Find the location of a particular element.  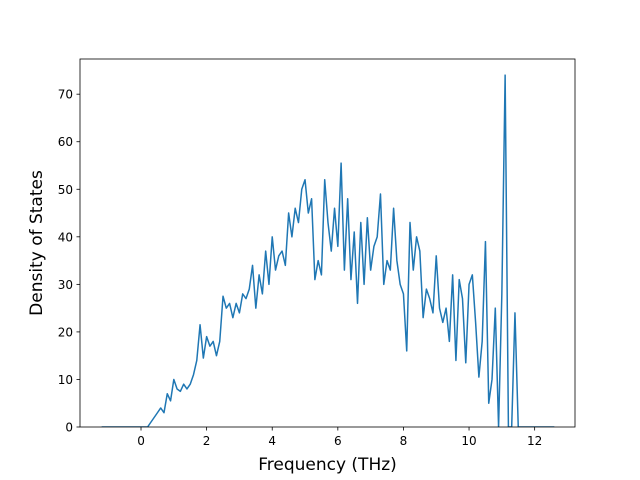

x-axis-label: Frequency (THz) is located at coordinates (327, 465).